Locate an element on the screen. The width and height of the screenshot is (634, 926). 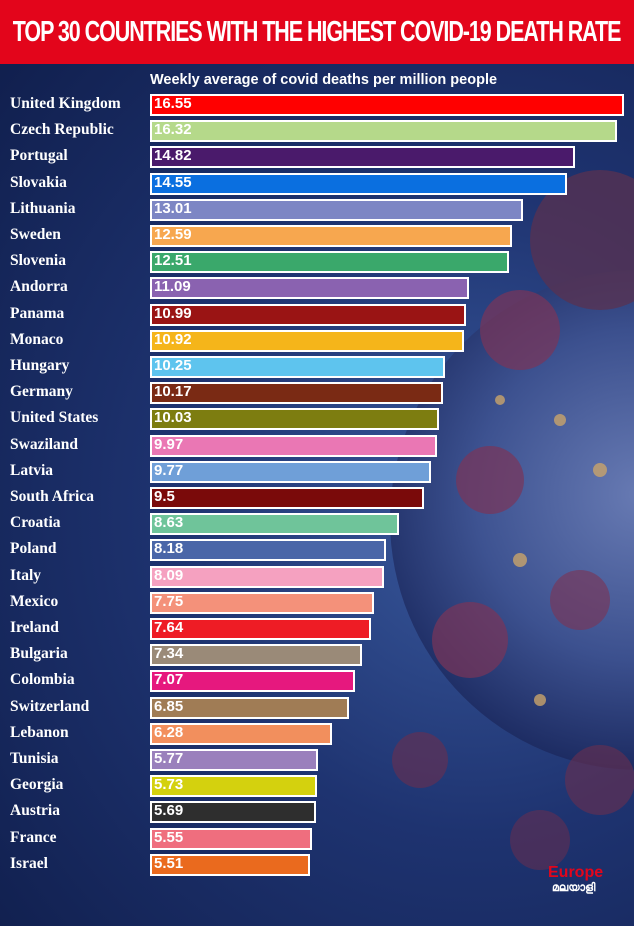
value-label: 14.55 is located at coordinates (173, 182).